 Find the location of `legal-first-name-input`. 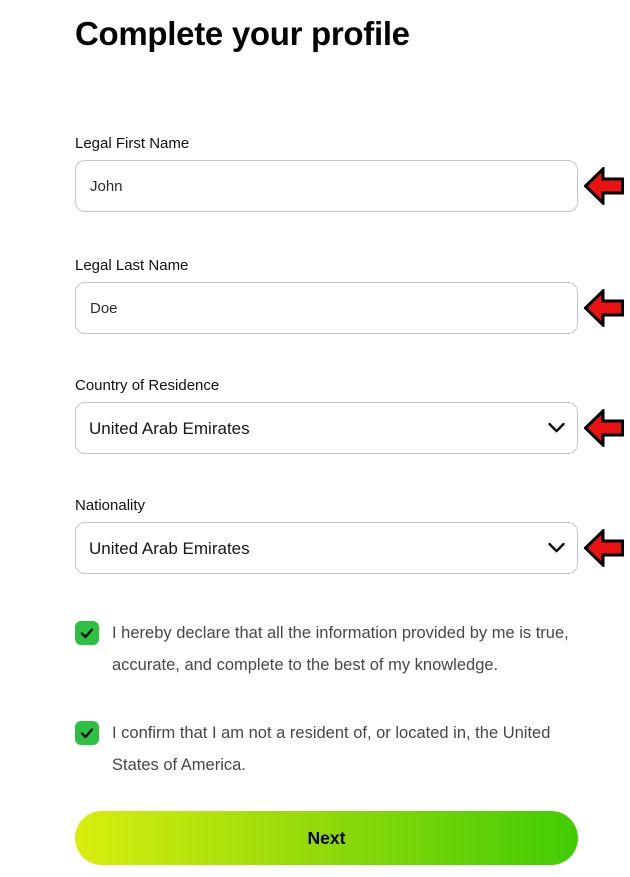

legal-first-name-input is located at coordinates (326, 186).